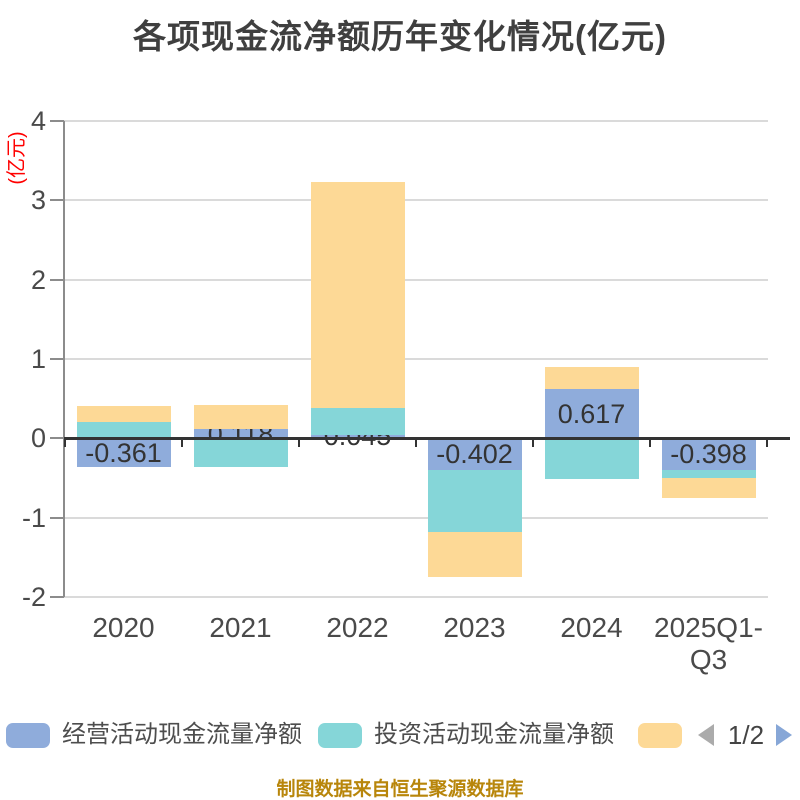 The width and height of the screenshot is (800, 800). I want to click on x-axis-line, so click(427, 438).